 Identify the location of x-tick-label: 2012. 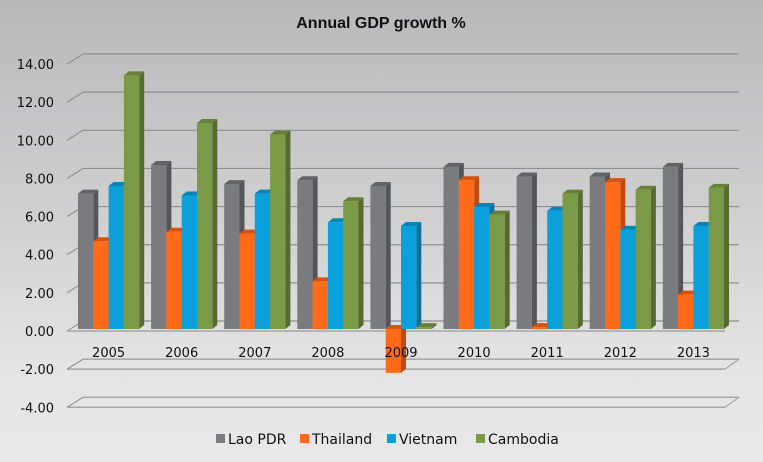
(620, 353).